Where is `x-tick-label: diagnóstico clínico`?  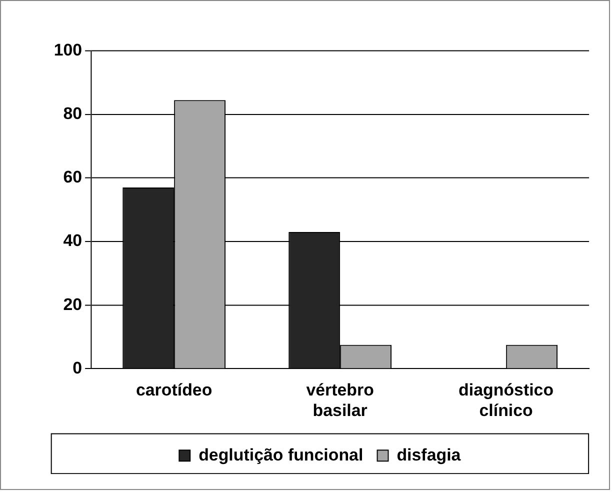 x-tick-label: diagnóstico clínico is located at coordinates (506, 400).